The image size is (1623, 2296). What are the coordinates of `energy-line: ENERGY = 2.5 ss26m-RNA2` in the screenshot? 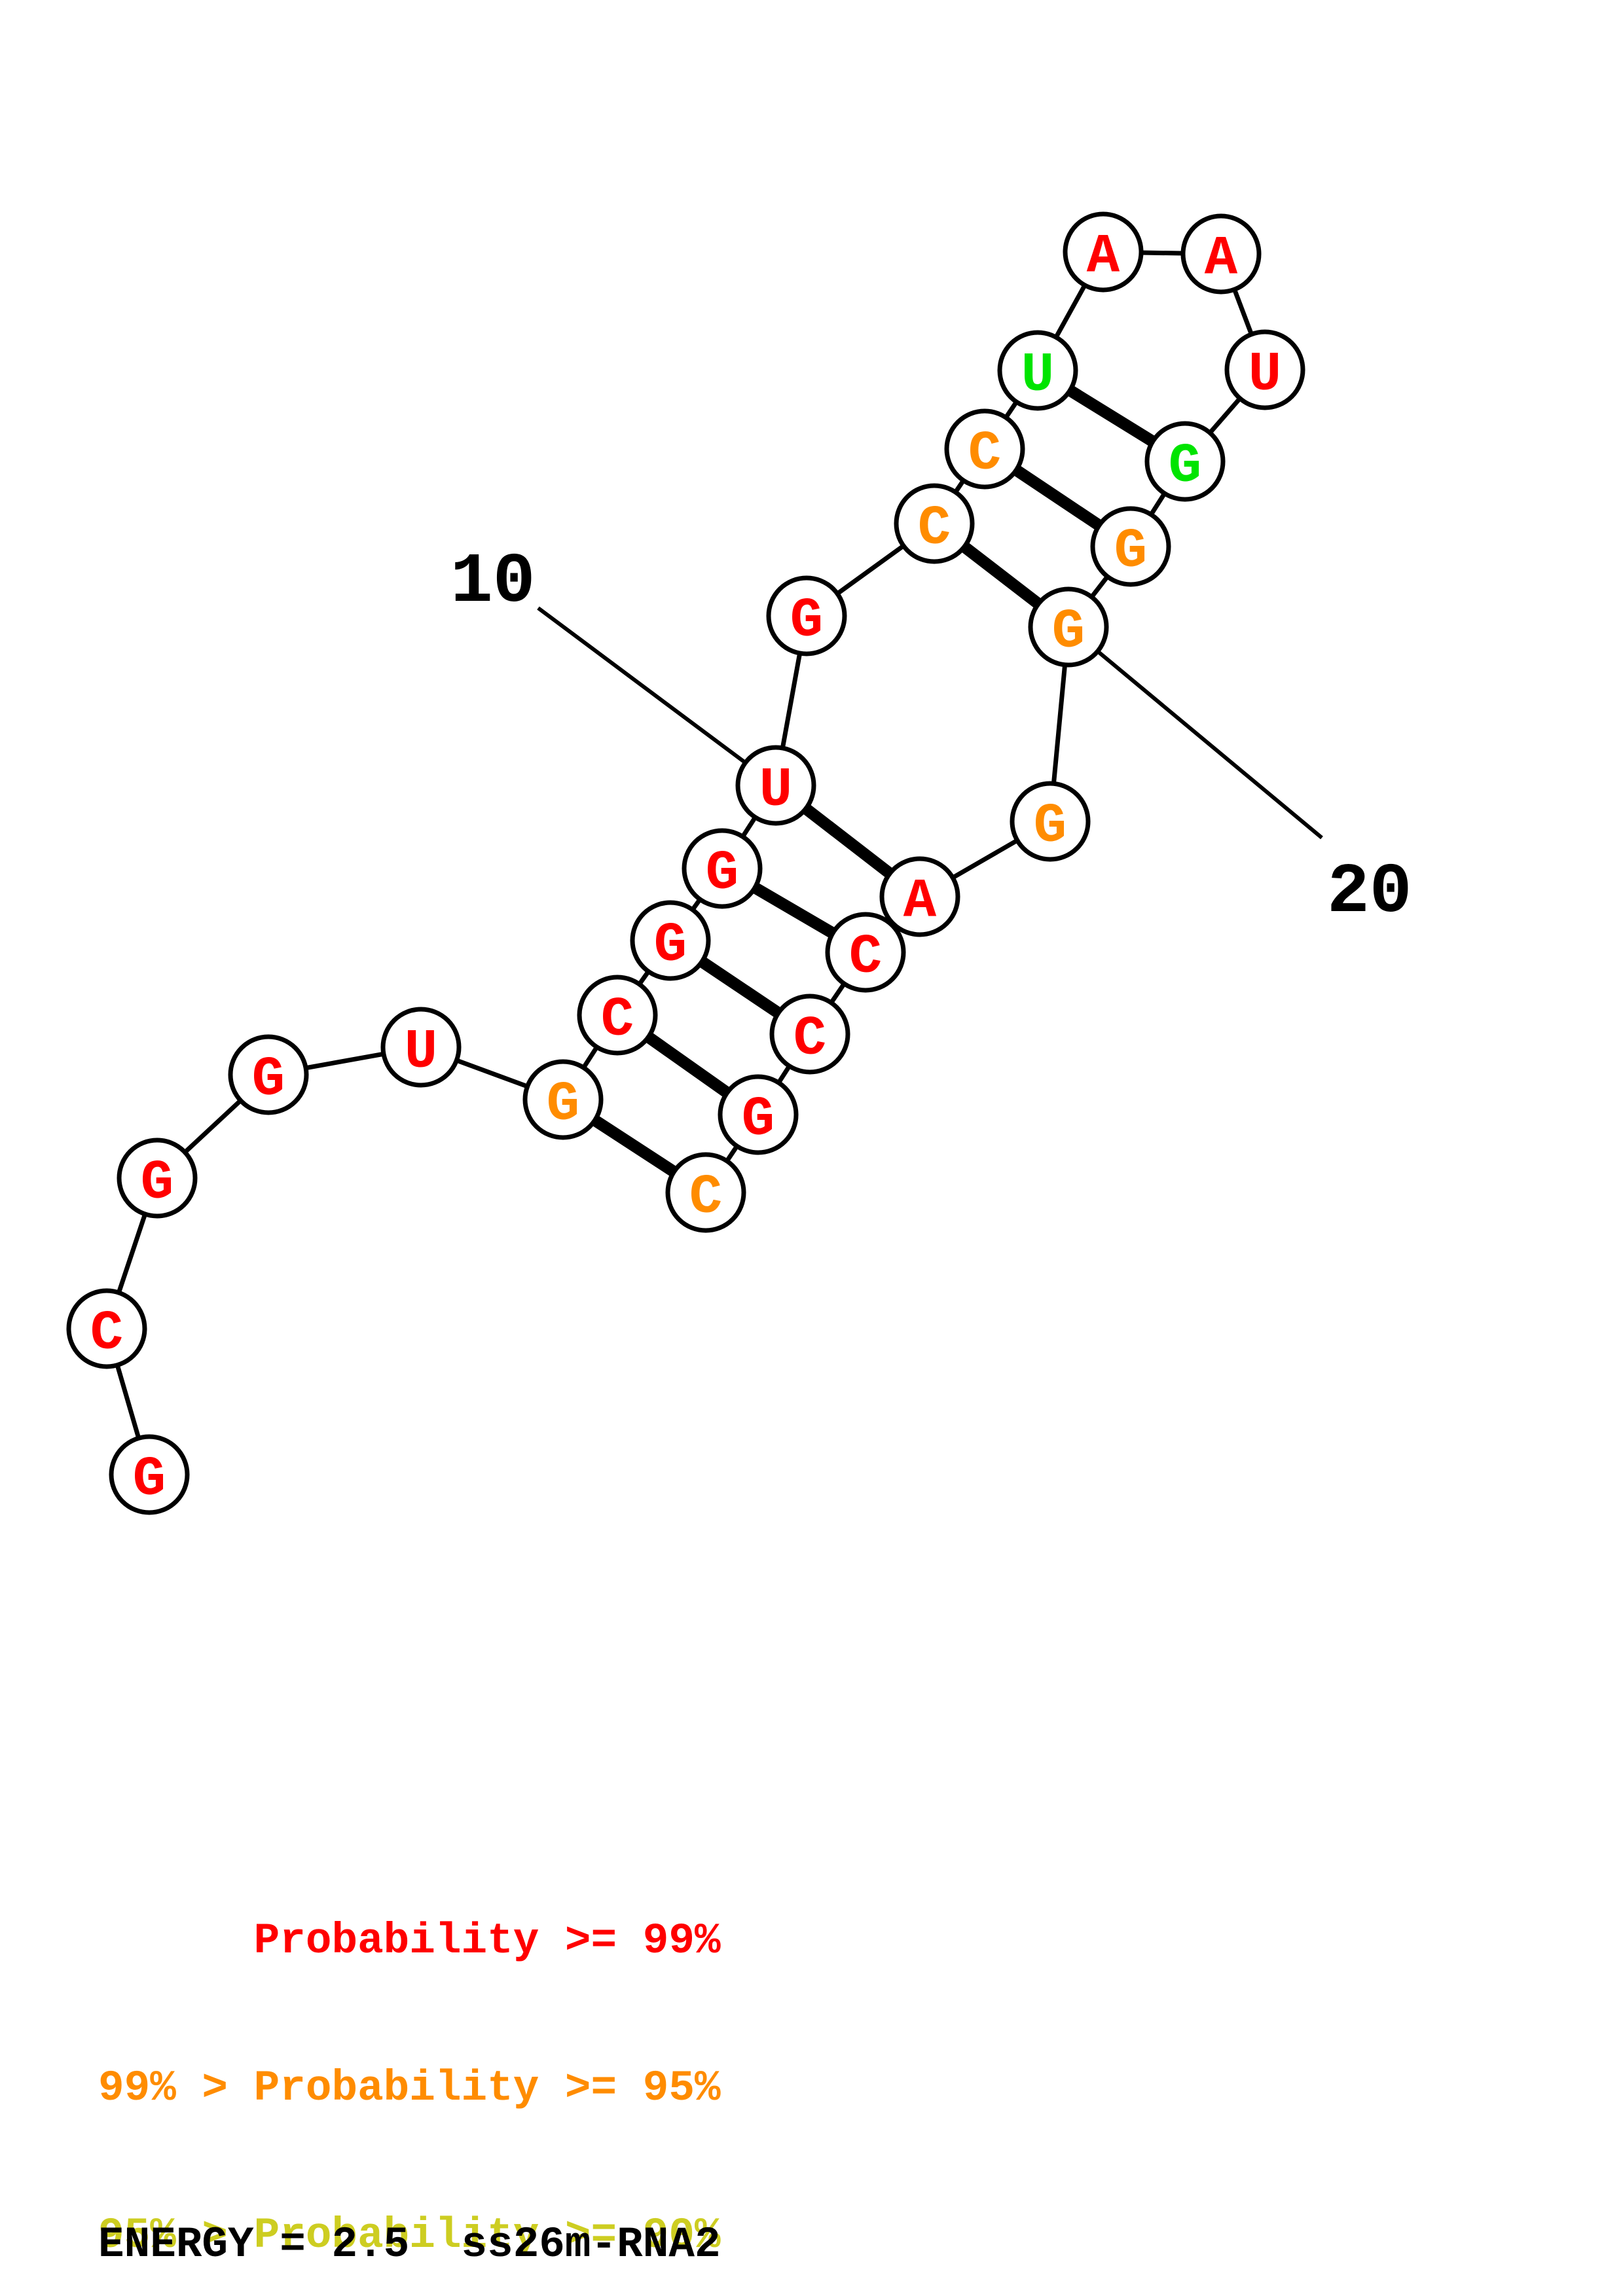 It's located at (409, 2244).